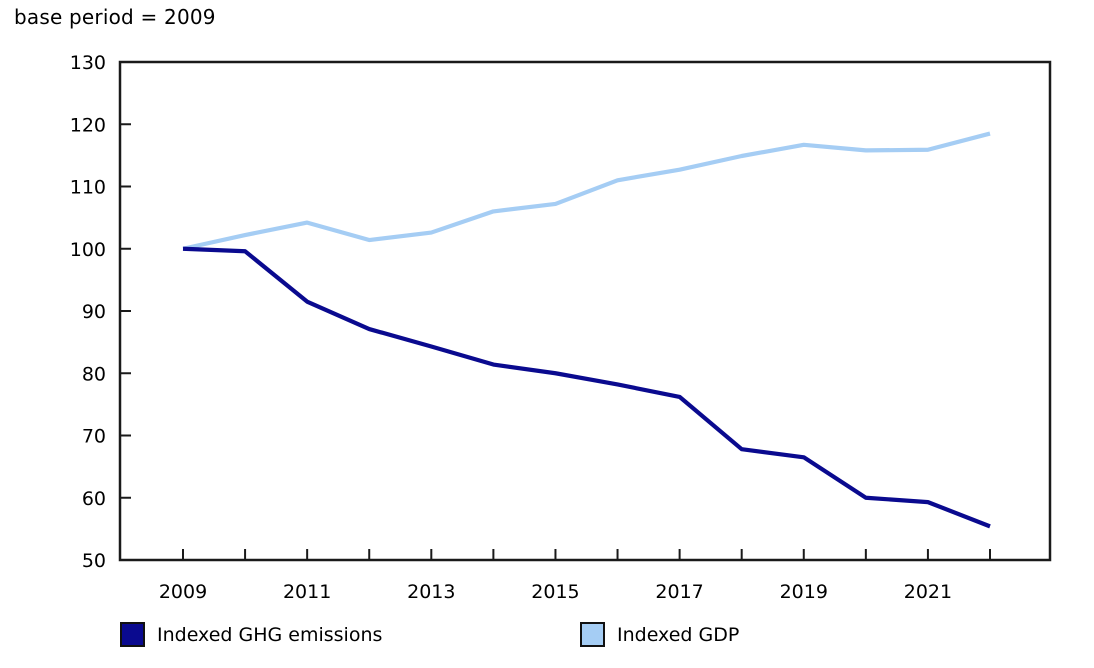  What do you see at coordinates (115, 17) in the screenshot?
I see `chart-subtitle: base period = 2009` at bounding box center [115, 17].